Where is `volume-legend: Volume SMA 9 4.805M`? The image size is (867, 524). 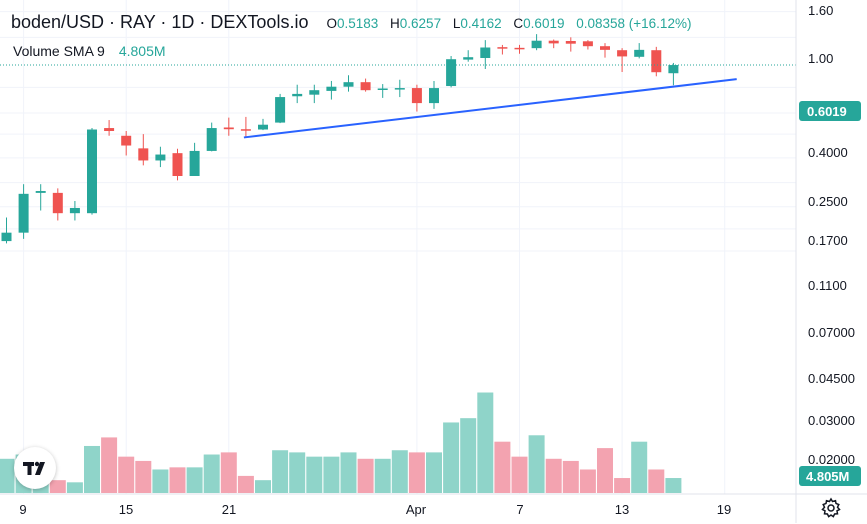
volume-legend: Volume SMA 9 4.805M is located at coordinates (89, 51).